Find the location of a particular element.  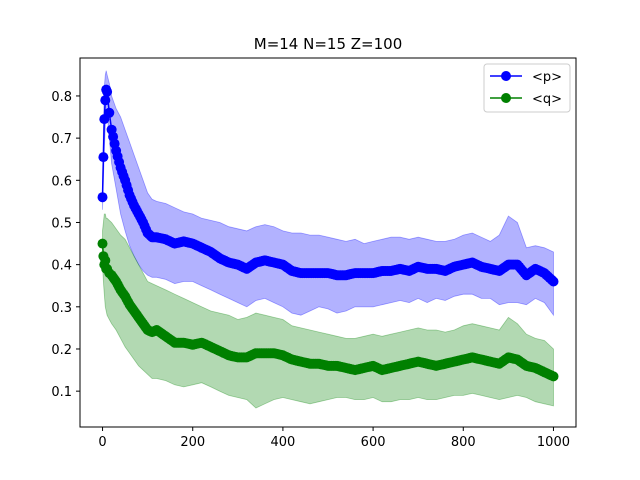

y-tick-label: 0.5 is located at coordinates (61, 223).